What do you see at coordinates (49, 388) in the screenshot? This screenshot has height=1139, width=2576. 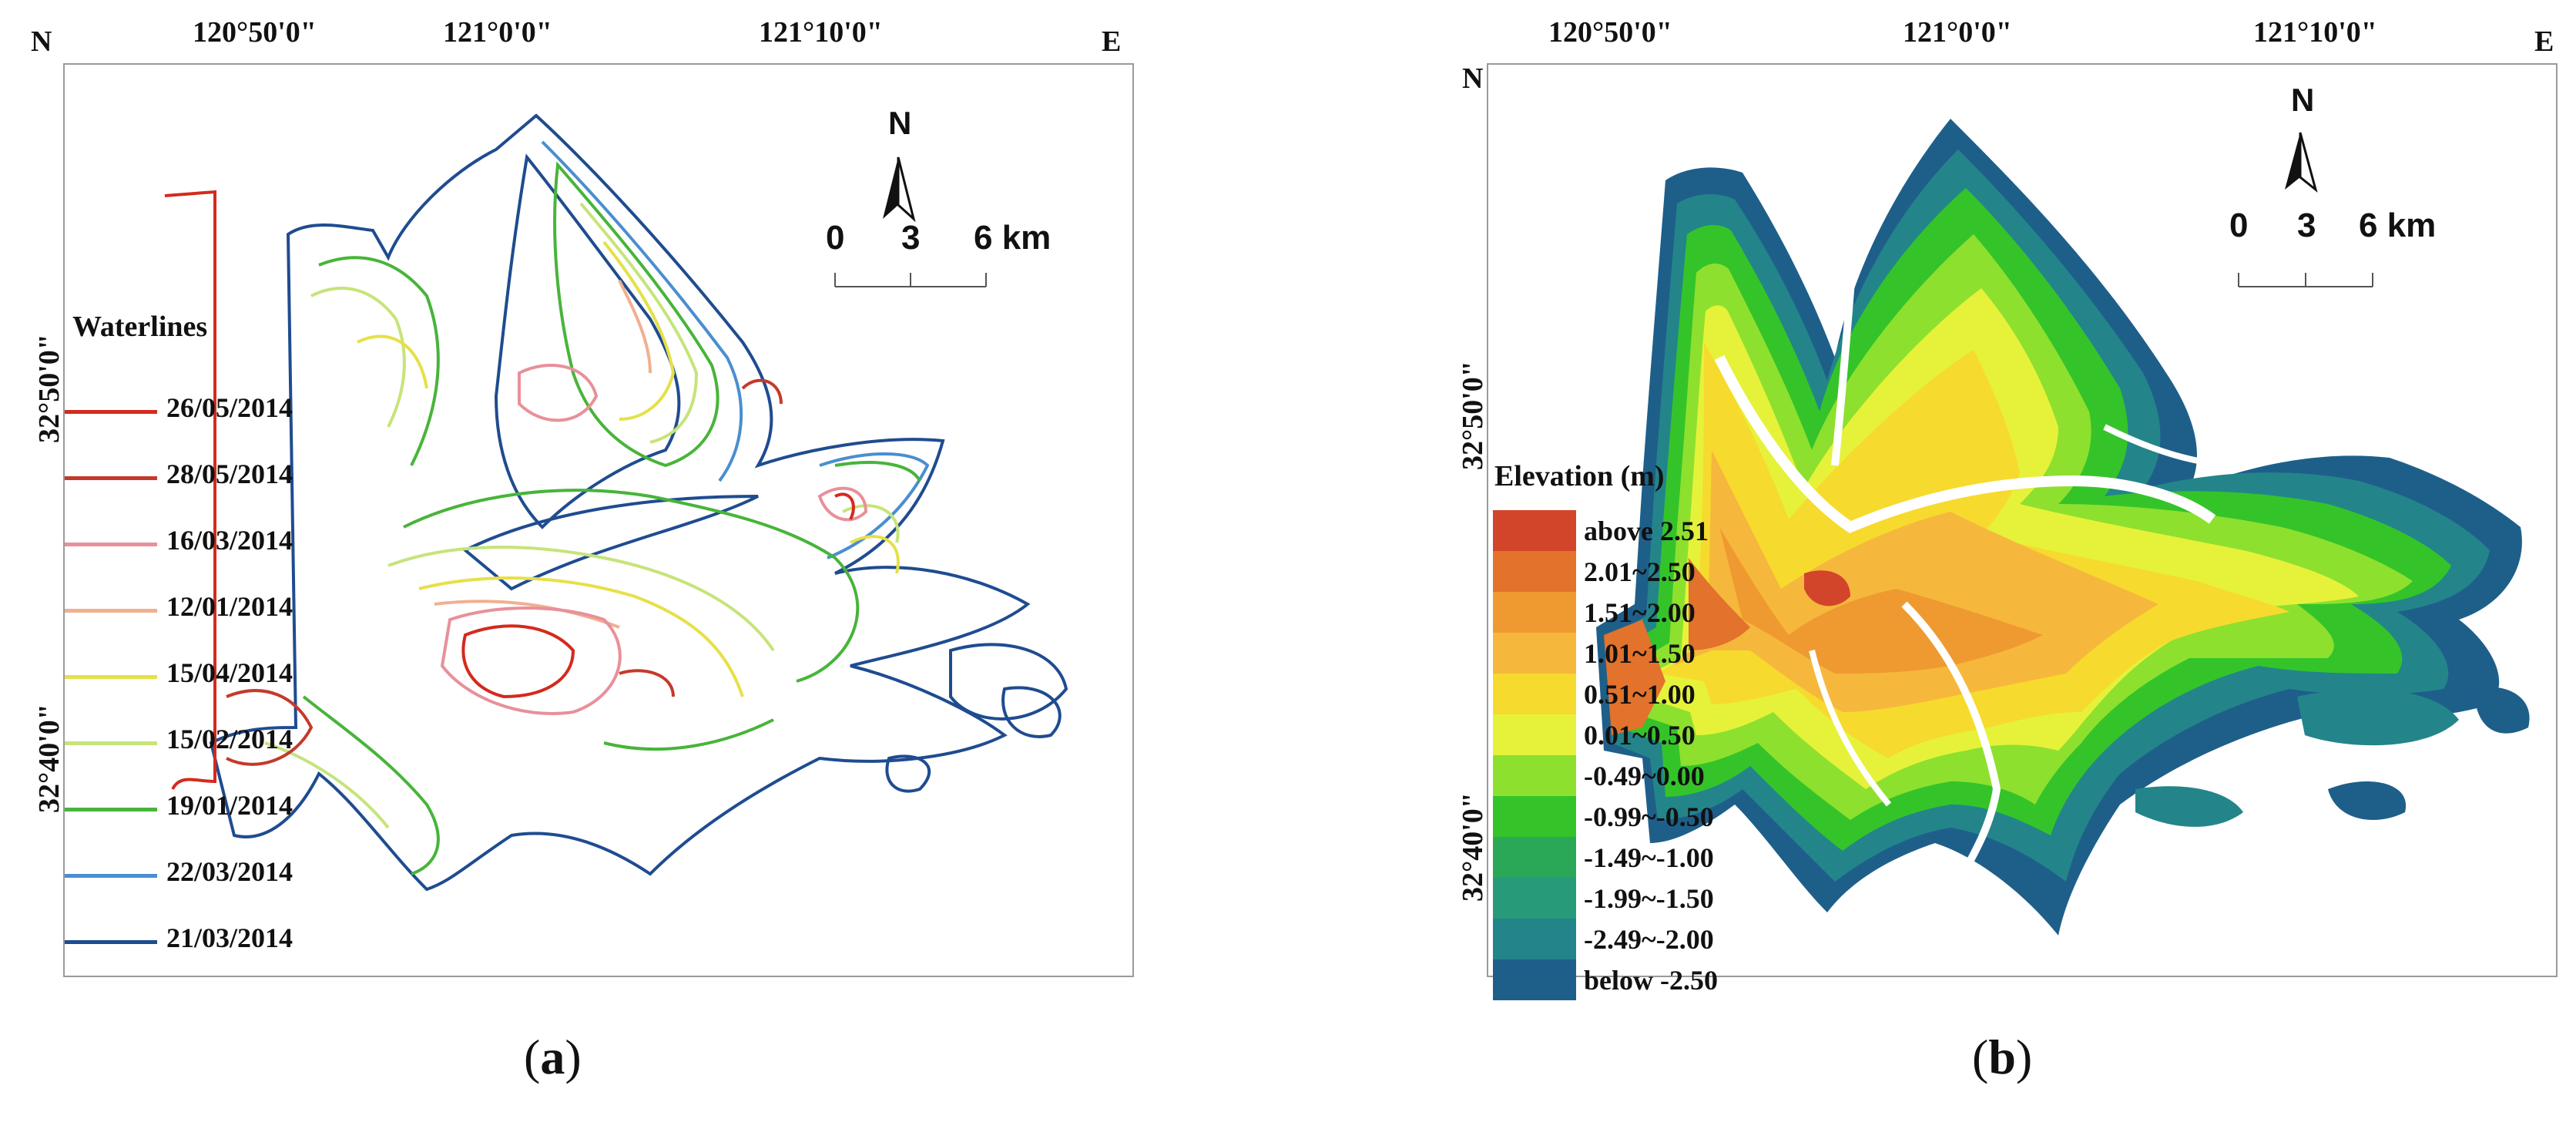 I see `lat-label-a-1: 32°50'0"` at bounding box center [49, 388].